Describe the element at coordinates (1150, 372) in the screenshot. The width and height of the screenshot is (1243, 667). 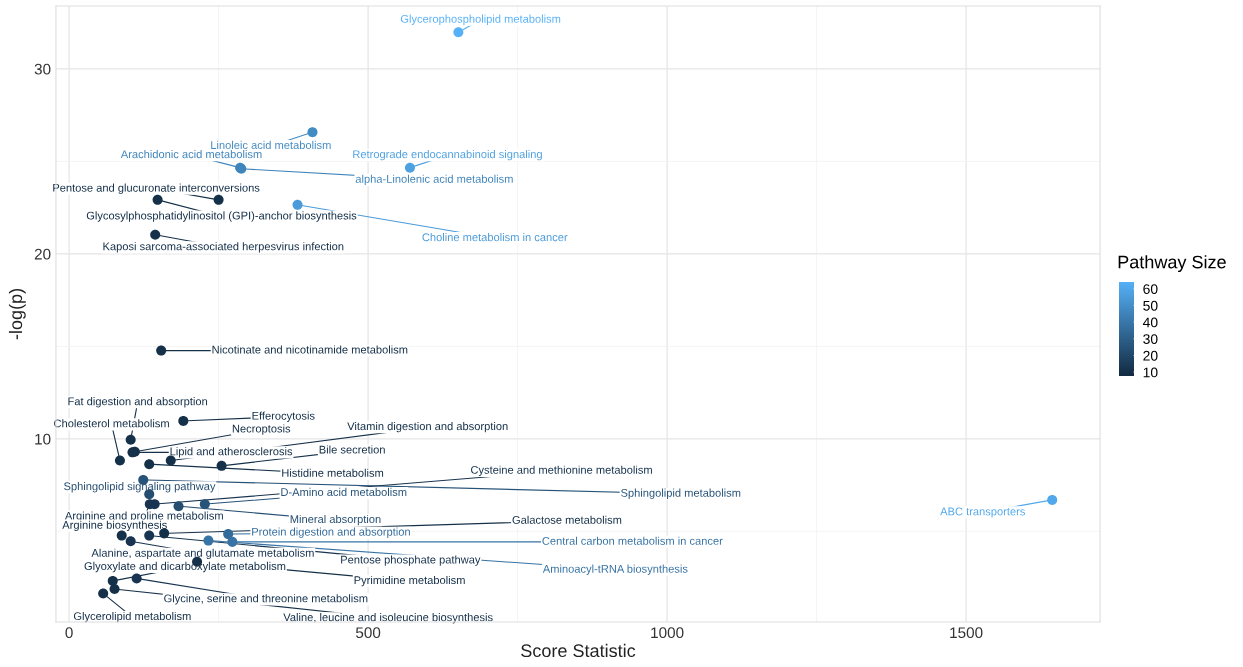
I see `color-bar-label: 10` at that location.